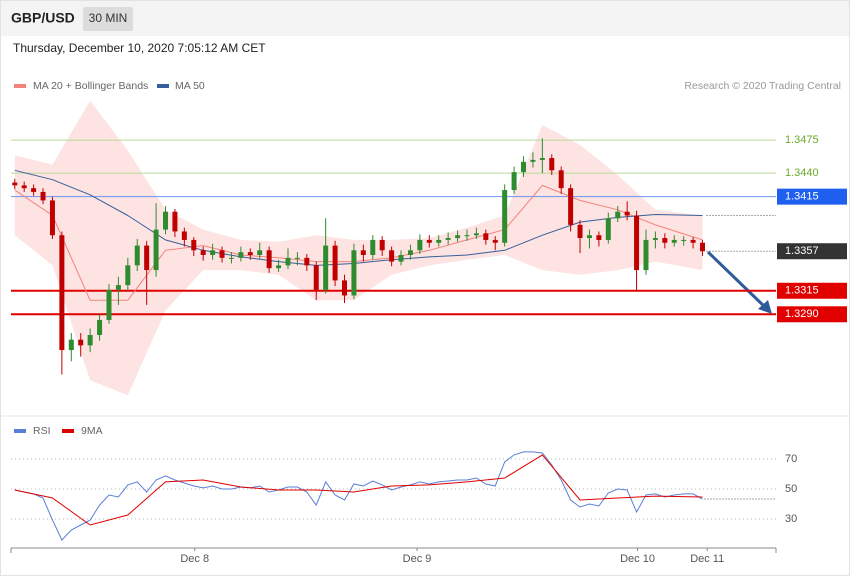  I want to click on interval: 30 MIN, so click(108, 18).